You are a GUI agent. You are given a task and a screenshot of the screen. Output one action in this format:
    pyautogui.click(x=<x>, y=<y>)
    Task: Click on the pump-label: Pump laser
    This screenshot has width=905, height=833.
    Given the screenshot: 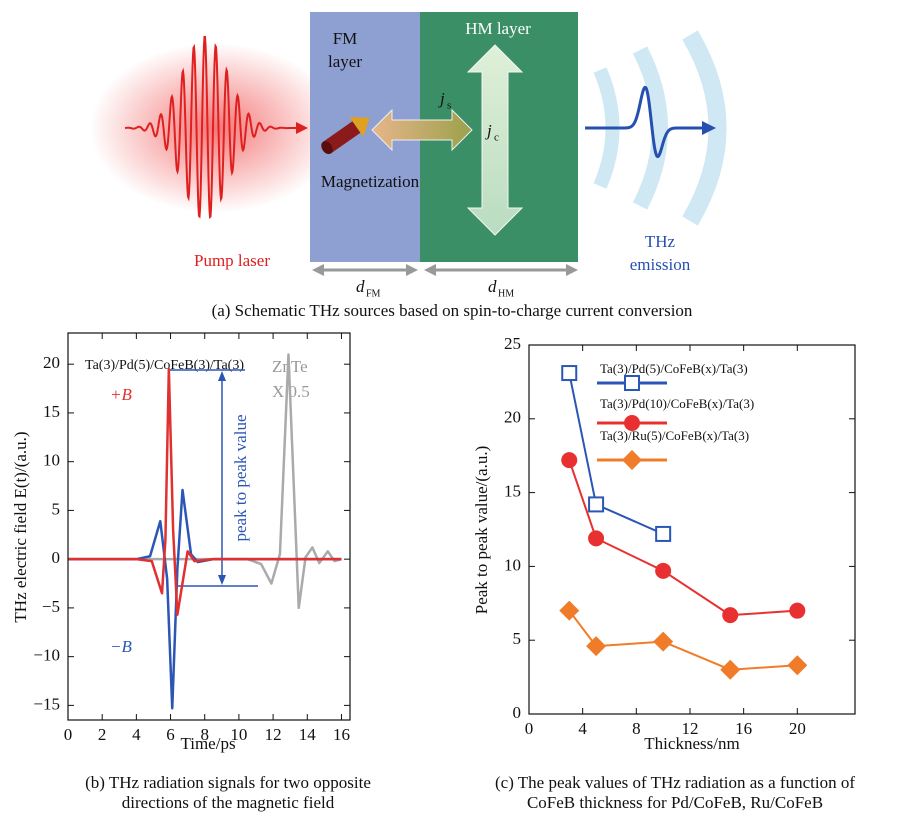 What is the action you would take?
    pyautogui.click(x=232, y=260)
    